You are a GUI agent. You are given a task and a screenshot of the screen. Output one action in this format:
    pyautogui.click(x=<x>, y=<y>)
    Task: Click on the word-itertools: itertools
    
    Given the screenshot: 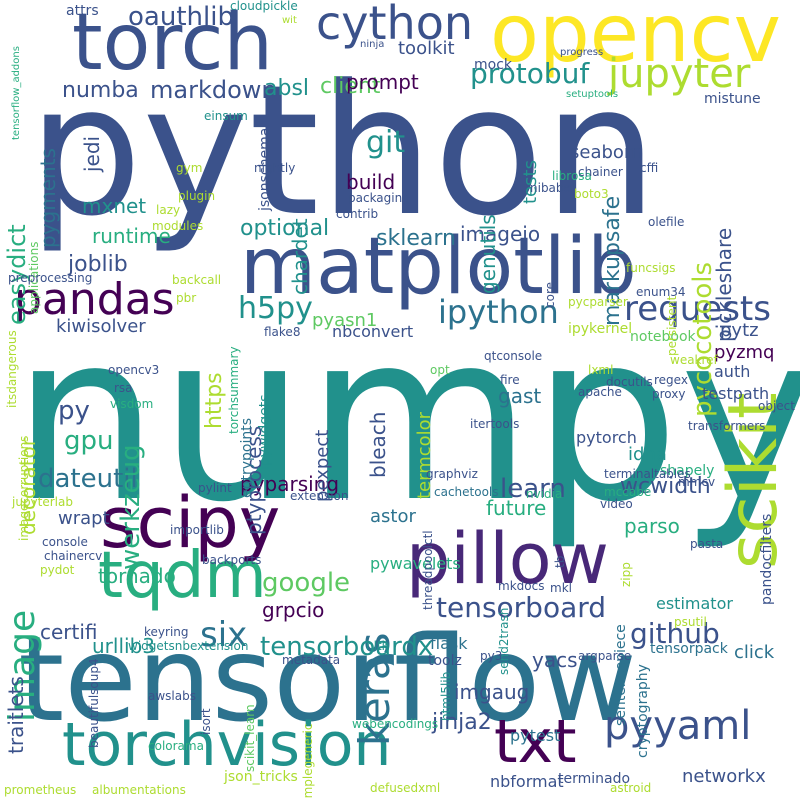 What is the action you would take?
    pyautogui.click(x=495, y=424)
    